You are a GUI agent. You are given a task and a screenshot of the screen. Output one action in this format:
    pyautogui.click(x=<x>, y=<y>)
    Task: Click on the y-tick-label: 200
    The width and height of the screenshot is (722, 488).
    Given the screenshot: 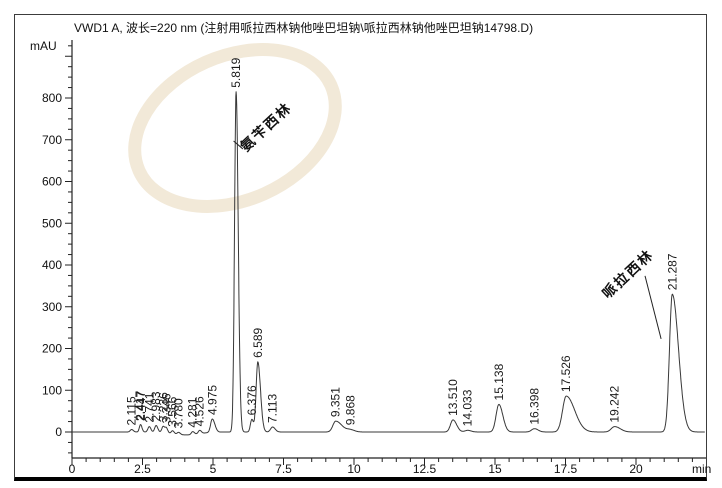 What is the action you would take?
    pyautogui.click(x=52, y=349)
    